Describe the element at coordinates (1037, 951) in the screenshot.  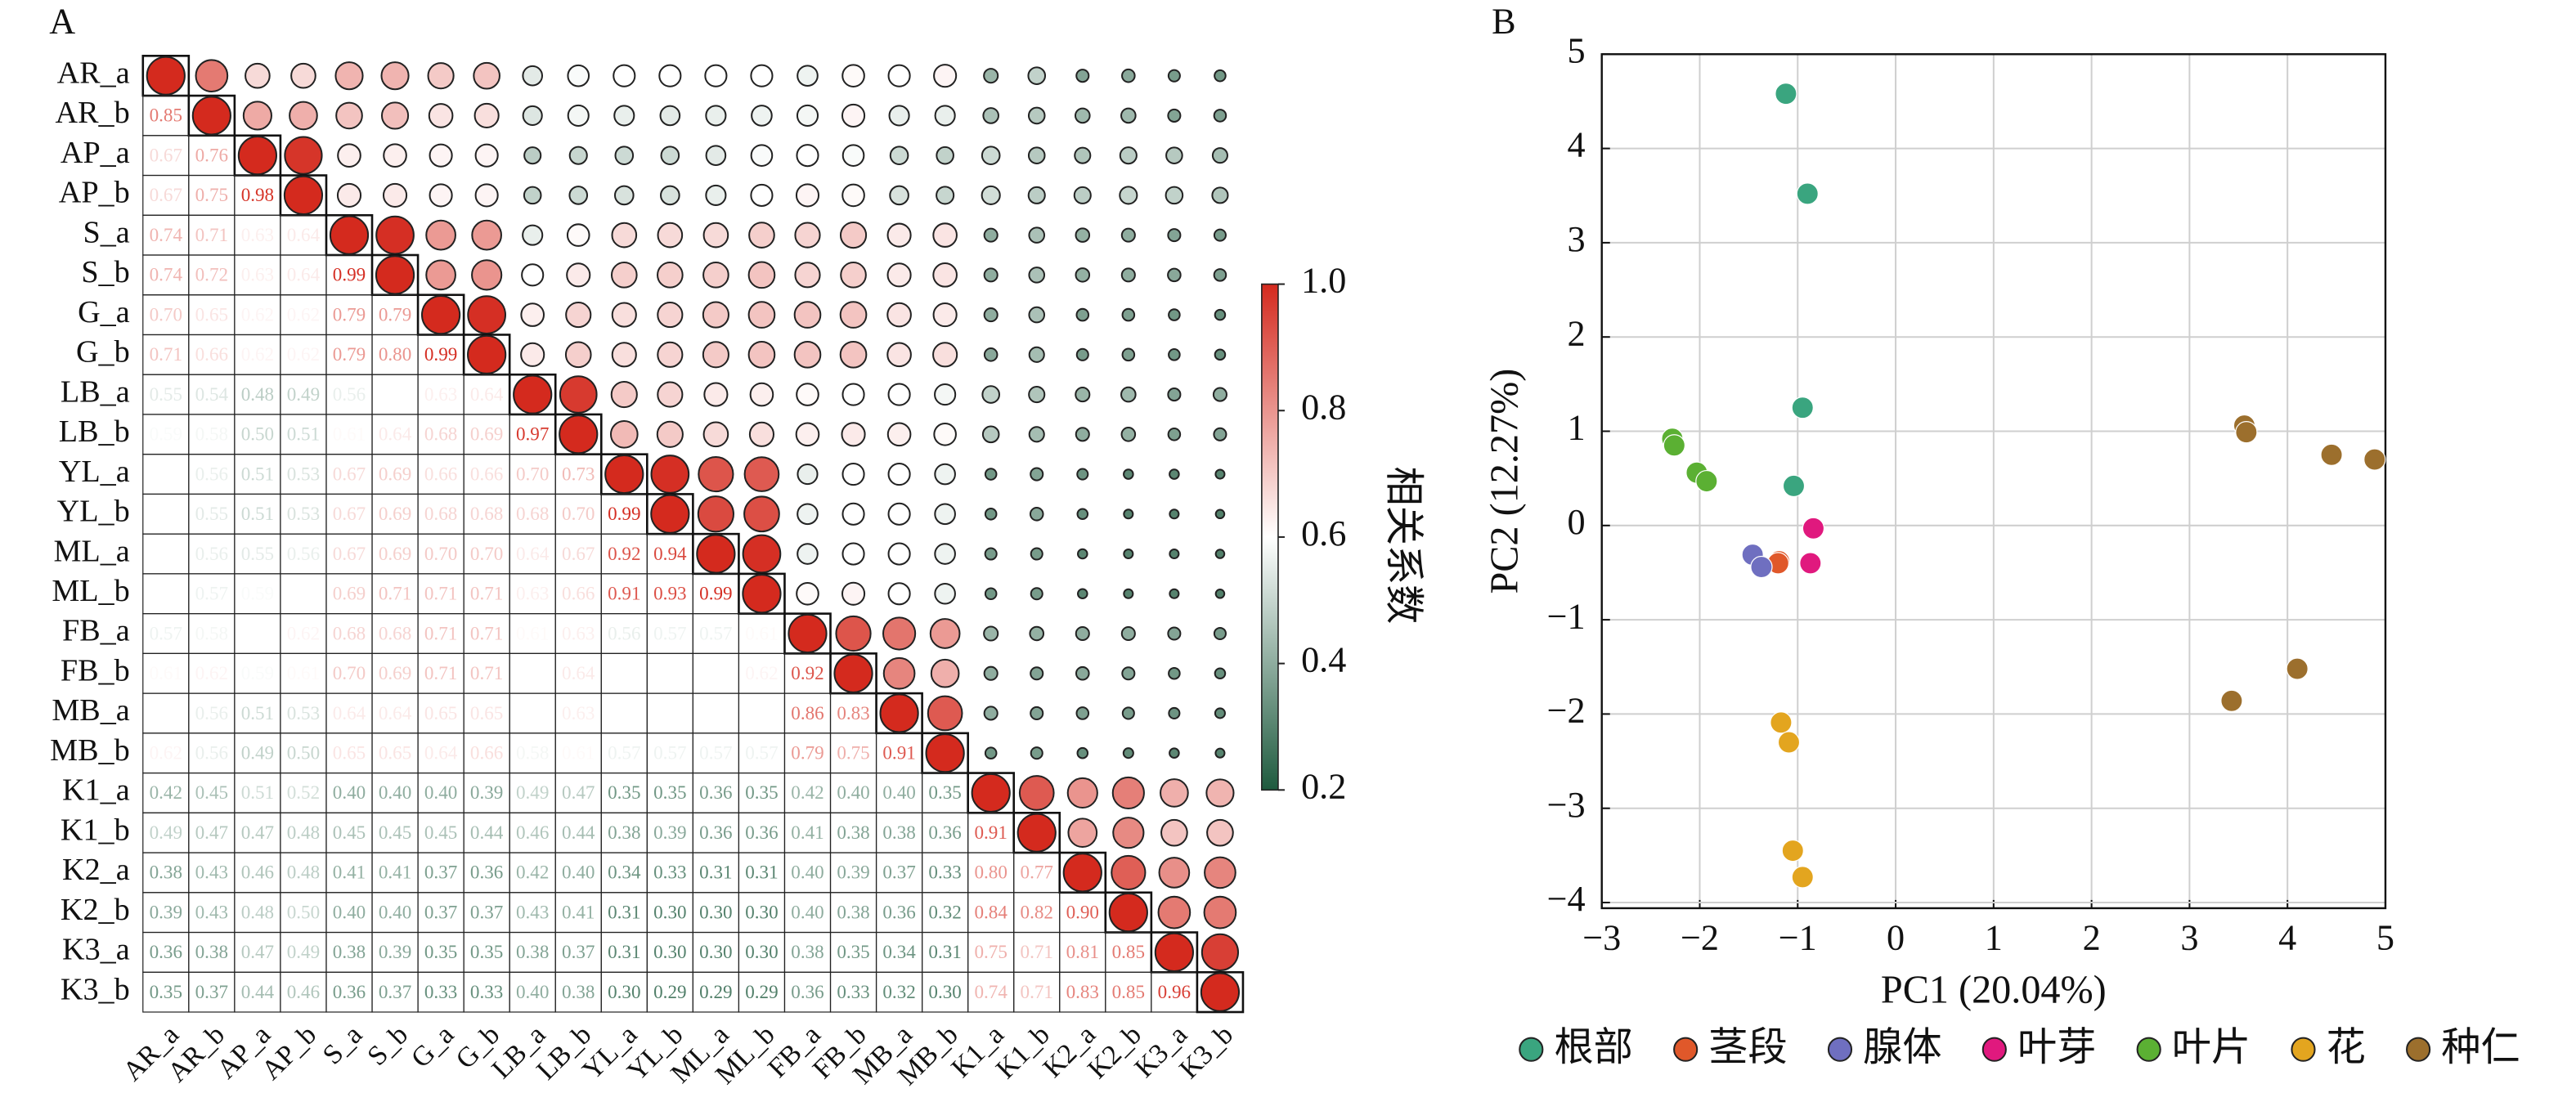
I see `value-label: 0.71` at that location.